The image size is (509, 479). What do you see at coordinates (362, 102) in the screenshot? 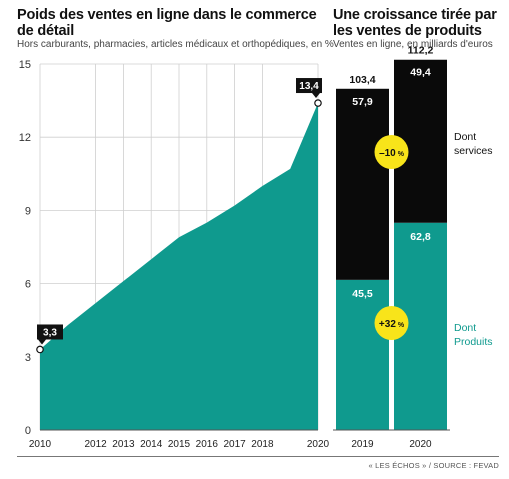
I see `bar-value-label-services: 57,9` at bounding box center [362, 102].